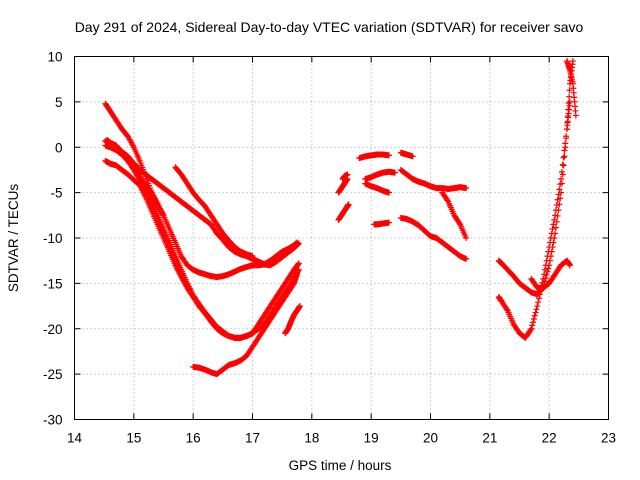  I want to click on y-tick-label: -30, so click(53, 420).